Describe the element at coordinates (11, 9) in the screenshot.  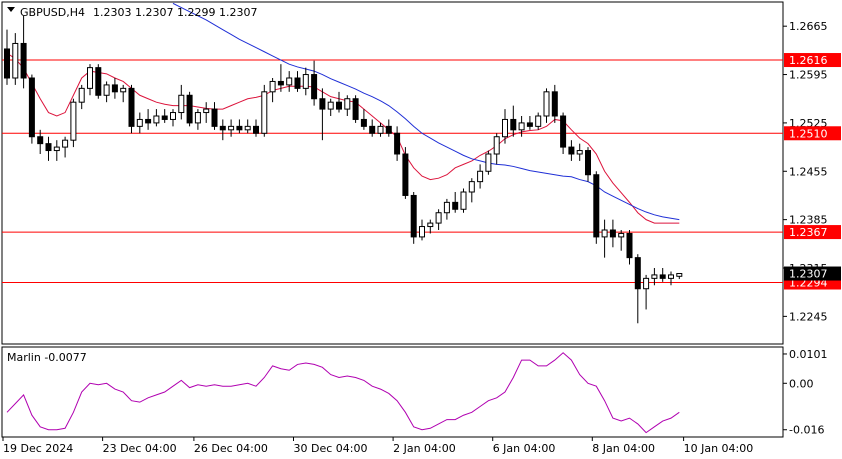
I see `triangle-down-icon` at that location.